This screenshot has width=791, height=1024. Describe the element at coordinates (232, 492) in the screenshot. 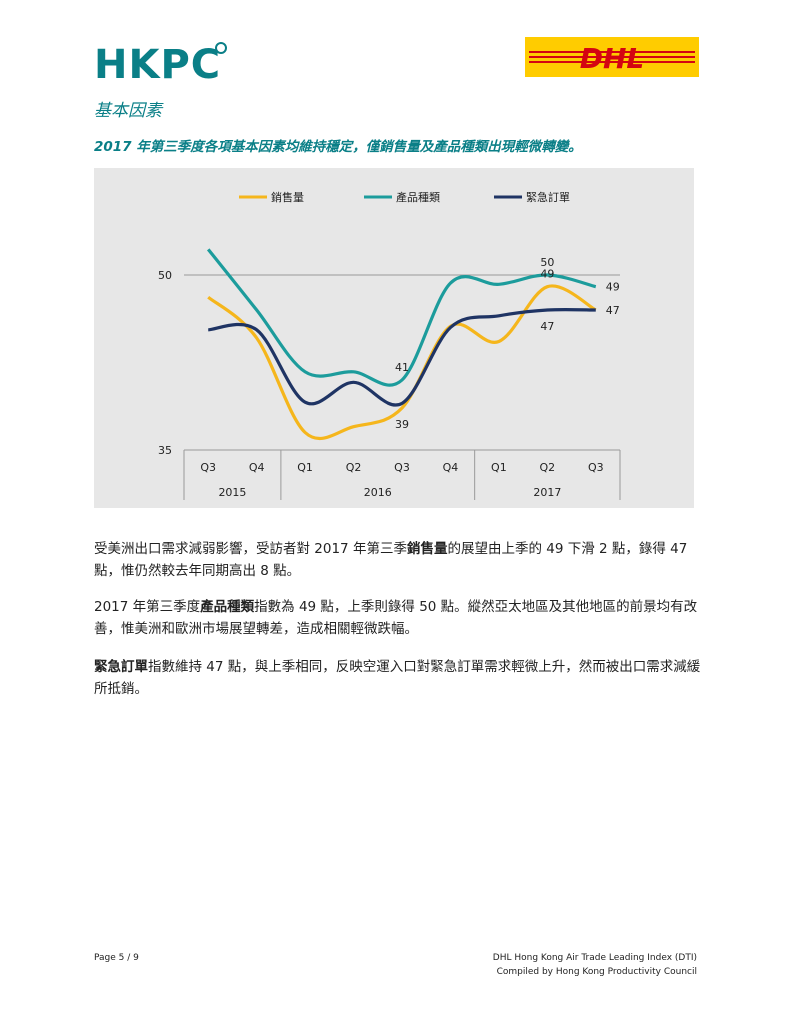

I see `year-label: 2015` at that location.